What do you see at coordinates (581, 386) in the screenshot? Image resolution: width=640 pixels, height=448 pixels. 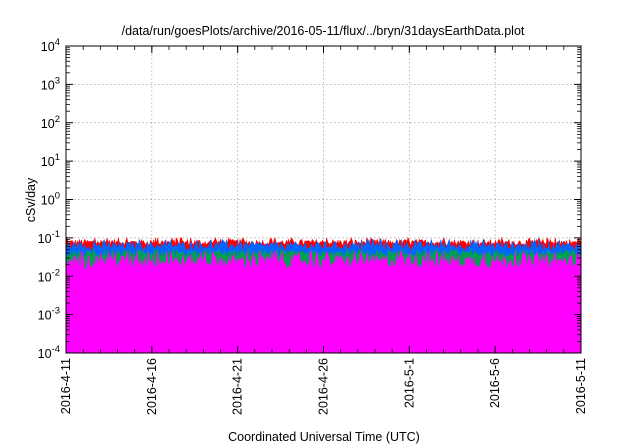 I see `x-tick-label: 2016-5-11` at bounding box center [581, 386].